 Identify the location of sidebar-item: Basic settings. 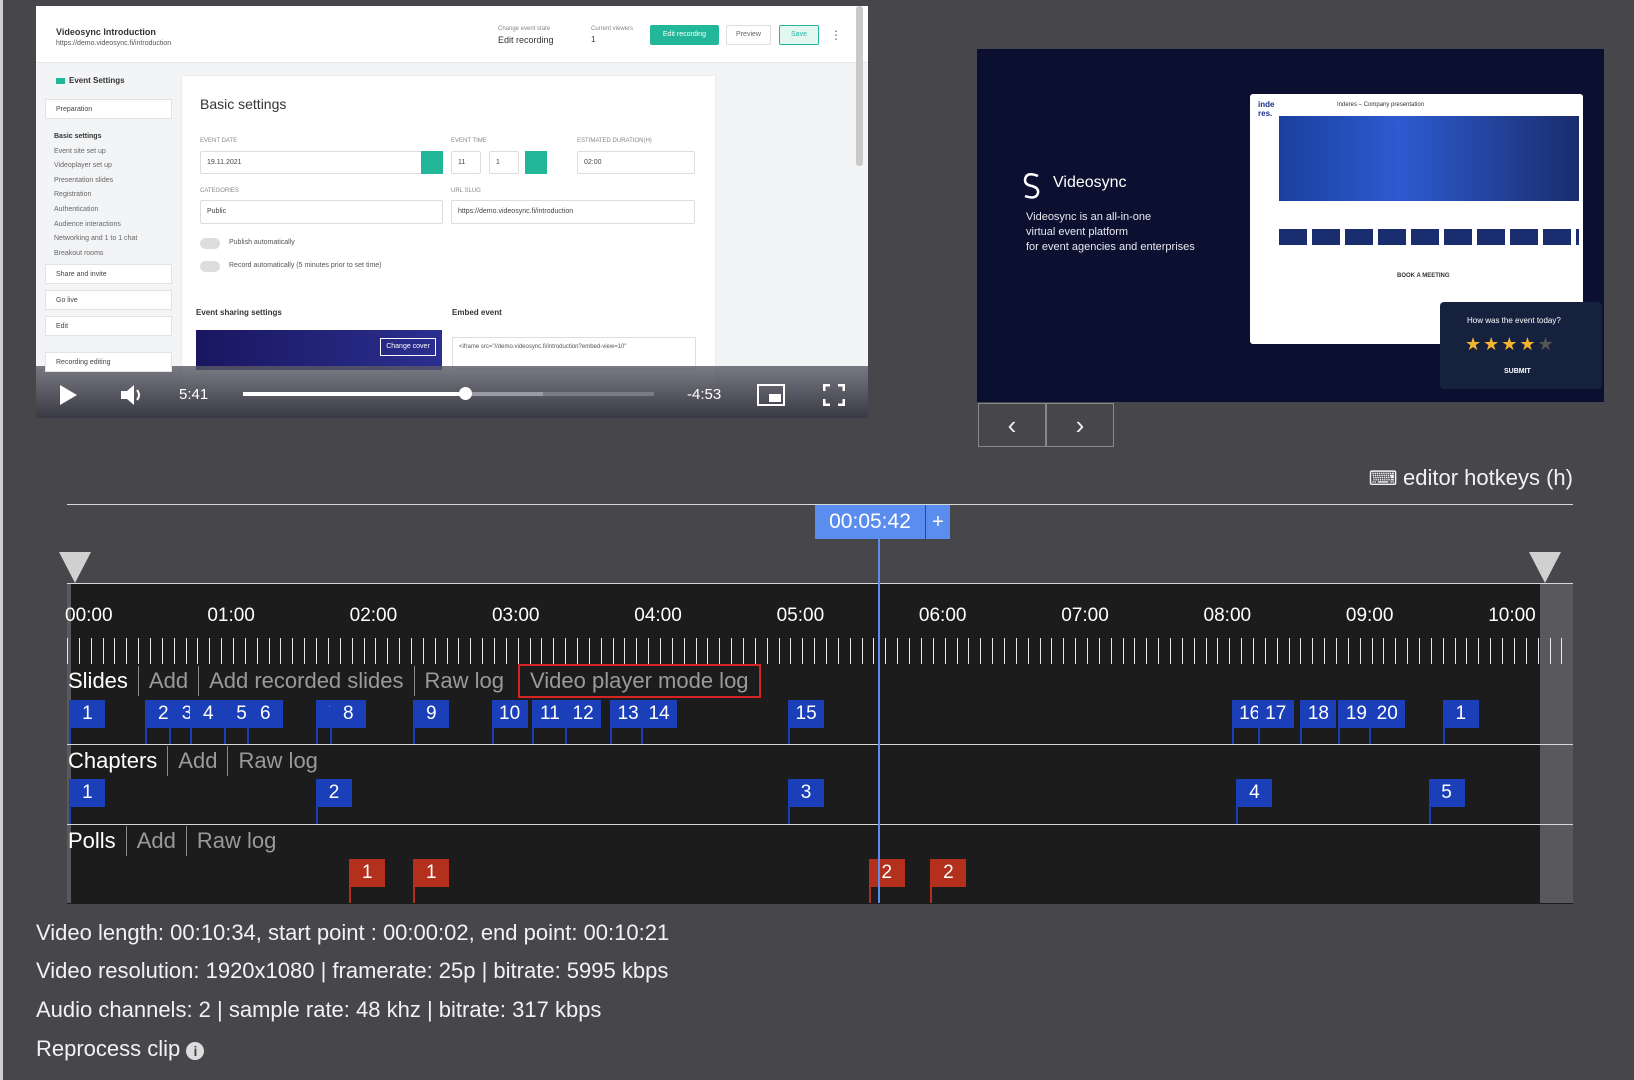
(78, 136).